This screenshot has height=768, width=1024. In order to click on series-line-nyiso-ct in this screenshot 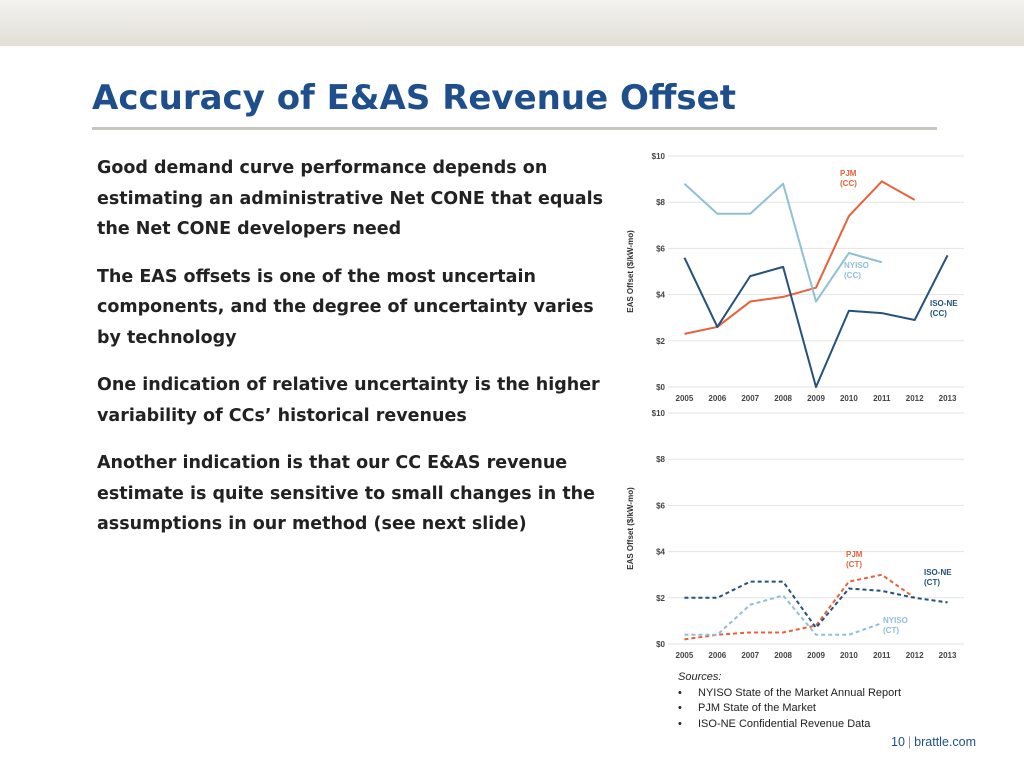, I will do `click(783, 615)`.